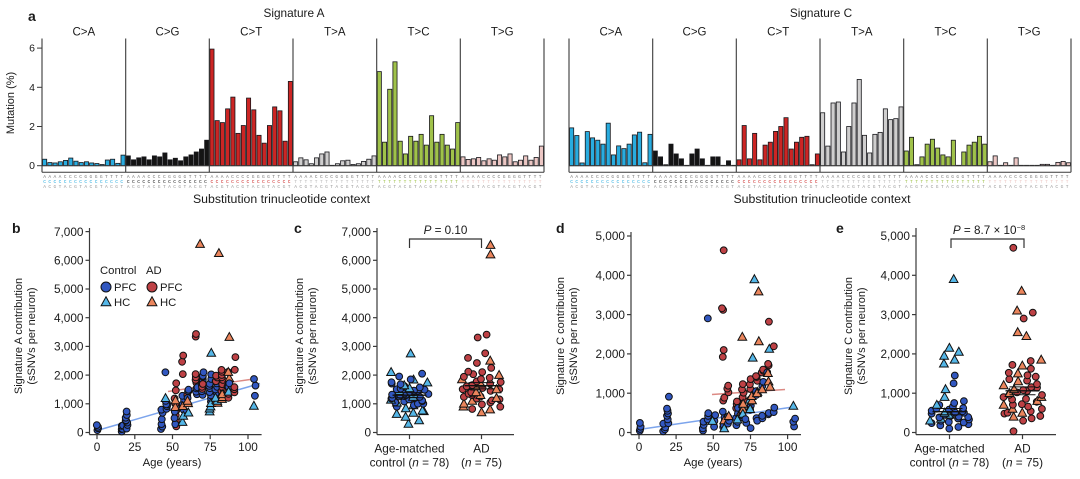 Image resolution: width=1080 pixels, height=479 pixels. What do you see at coordinates (989, 230) in the screenshot?
I see `svg-text: P = 8.7 × 10−8` at bounding box center [989, 230].